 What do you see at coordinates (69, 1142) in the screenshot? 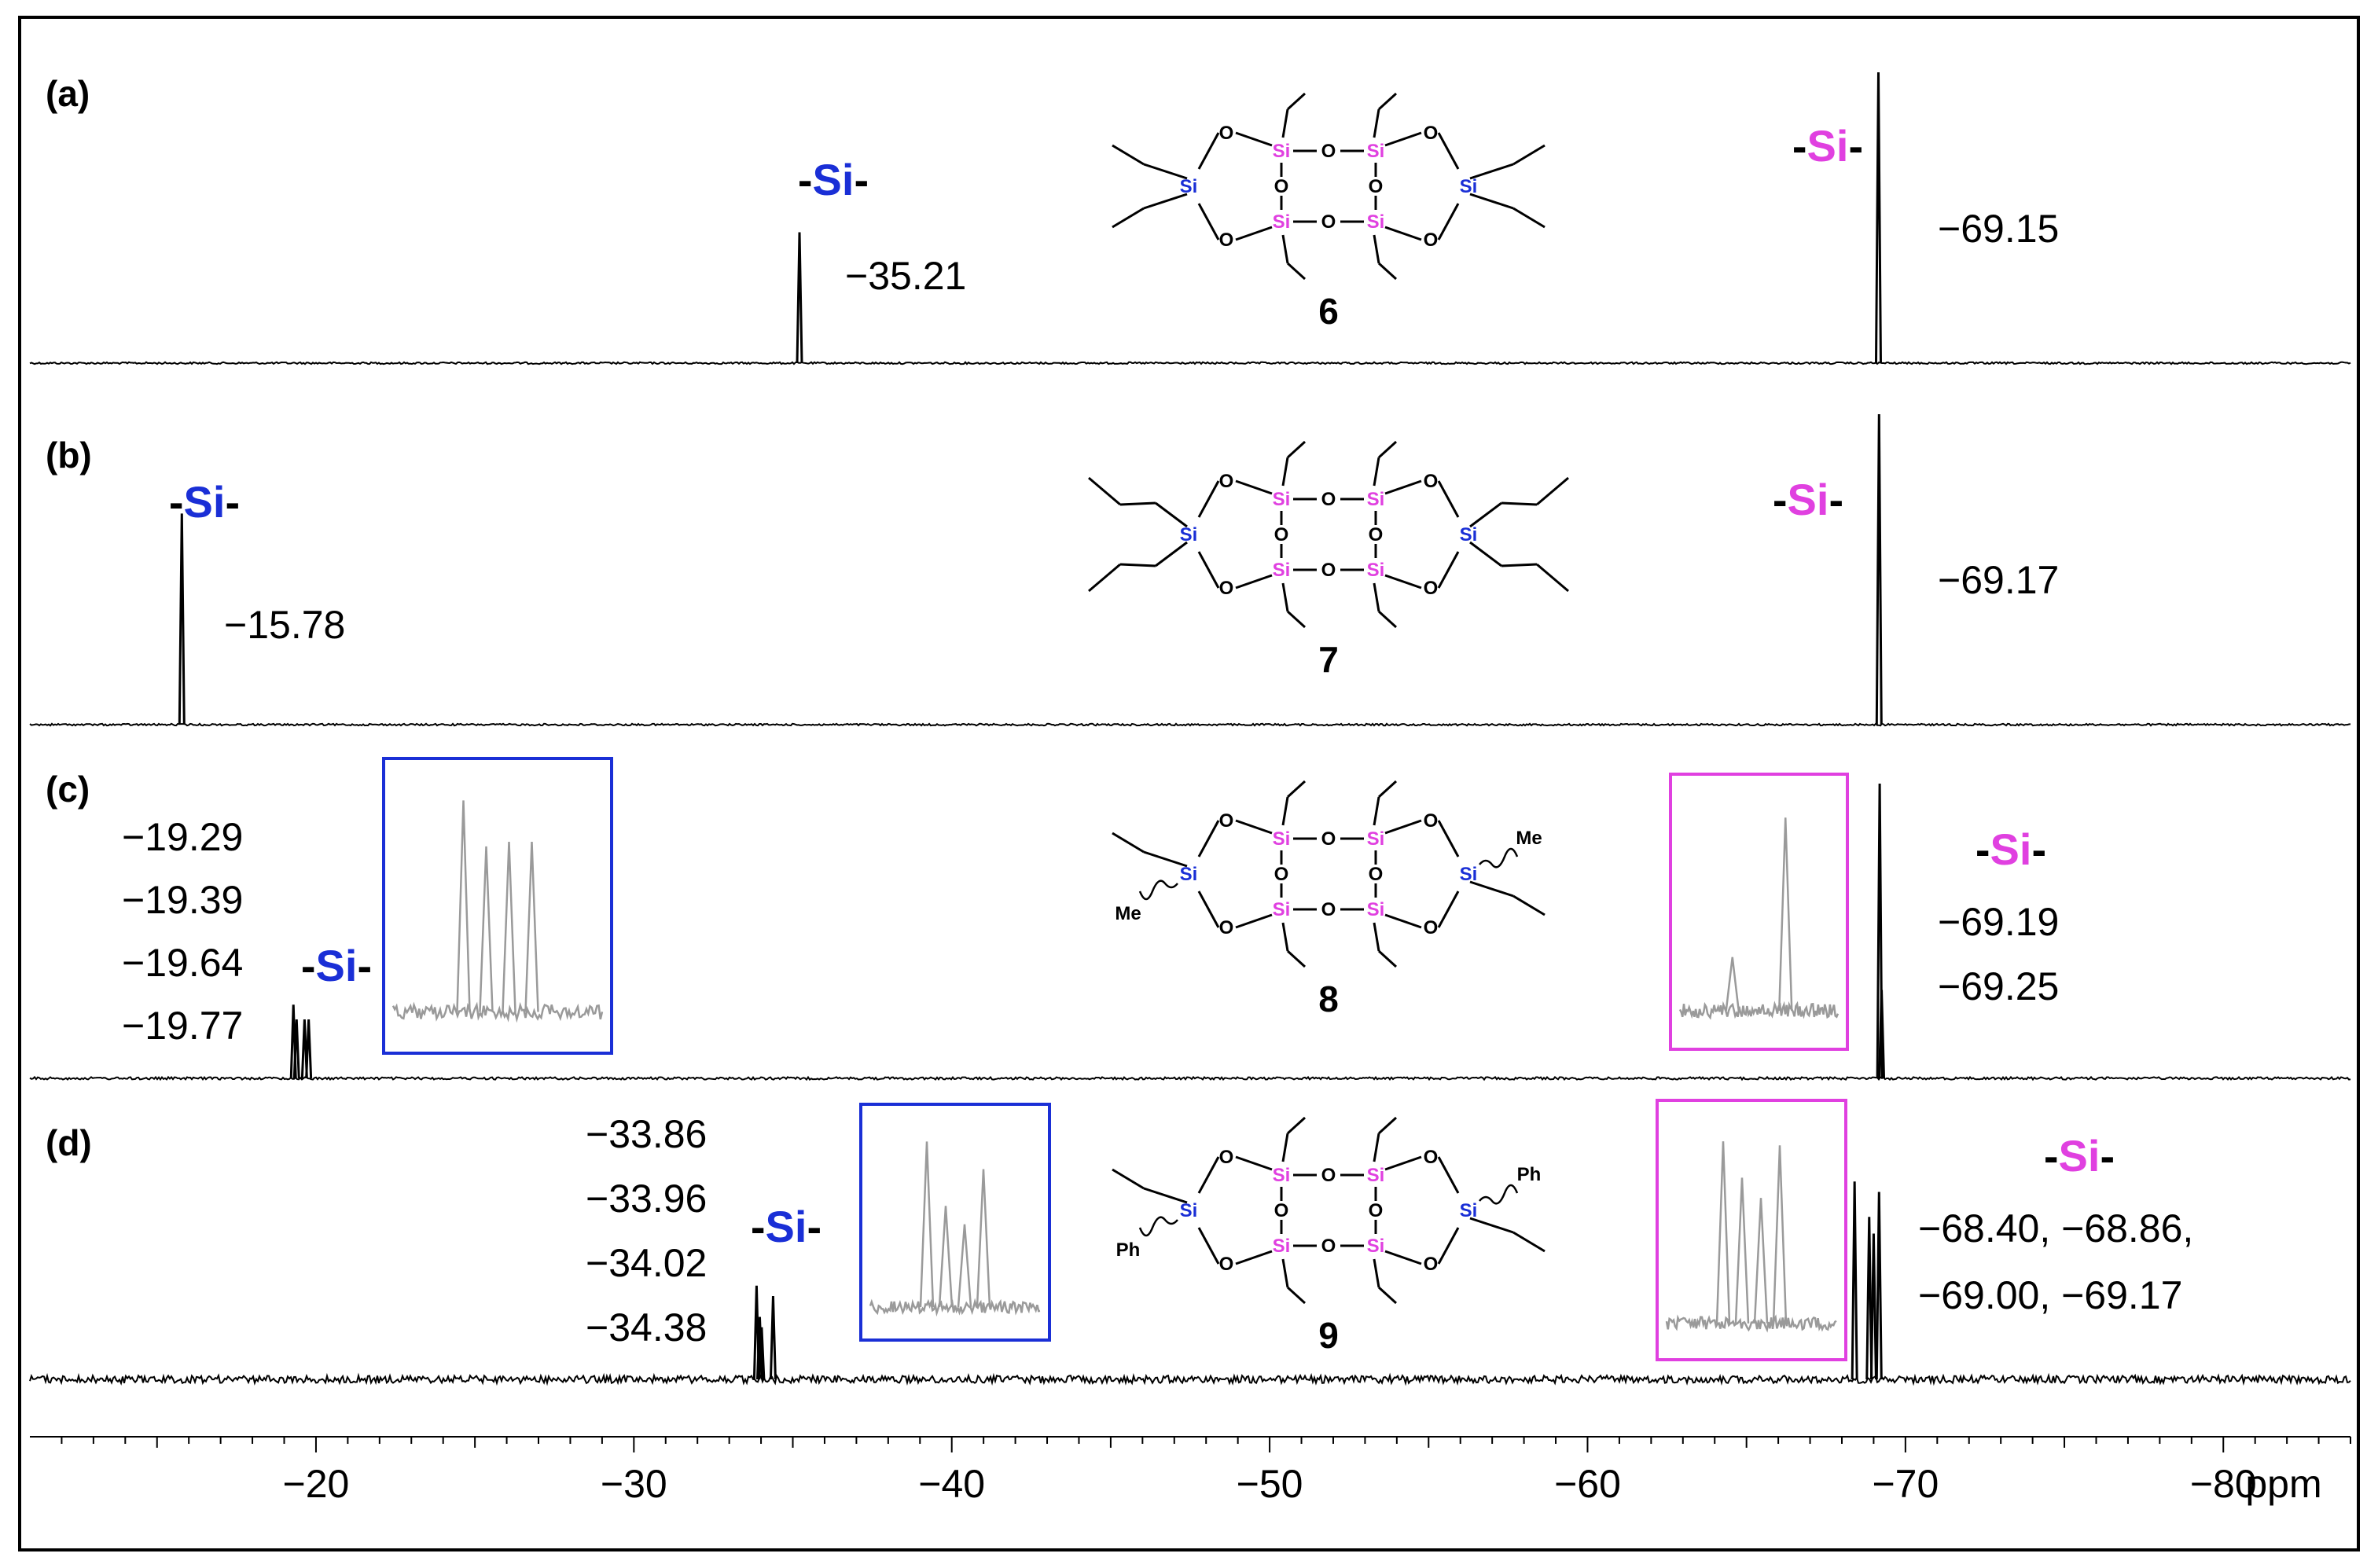
I see `panel-label: (d)` at bounding box center [69, 1142].